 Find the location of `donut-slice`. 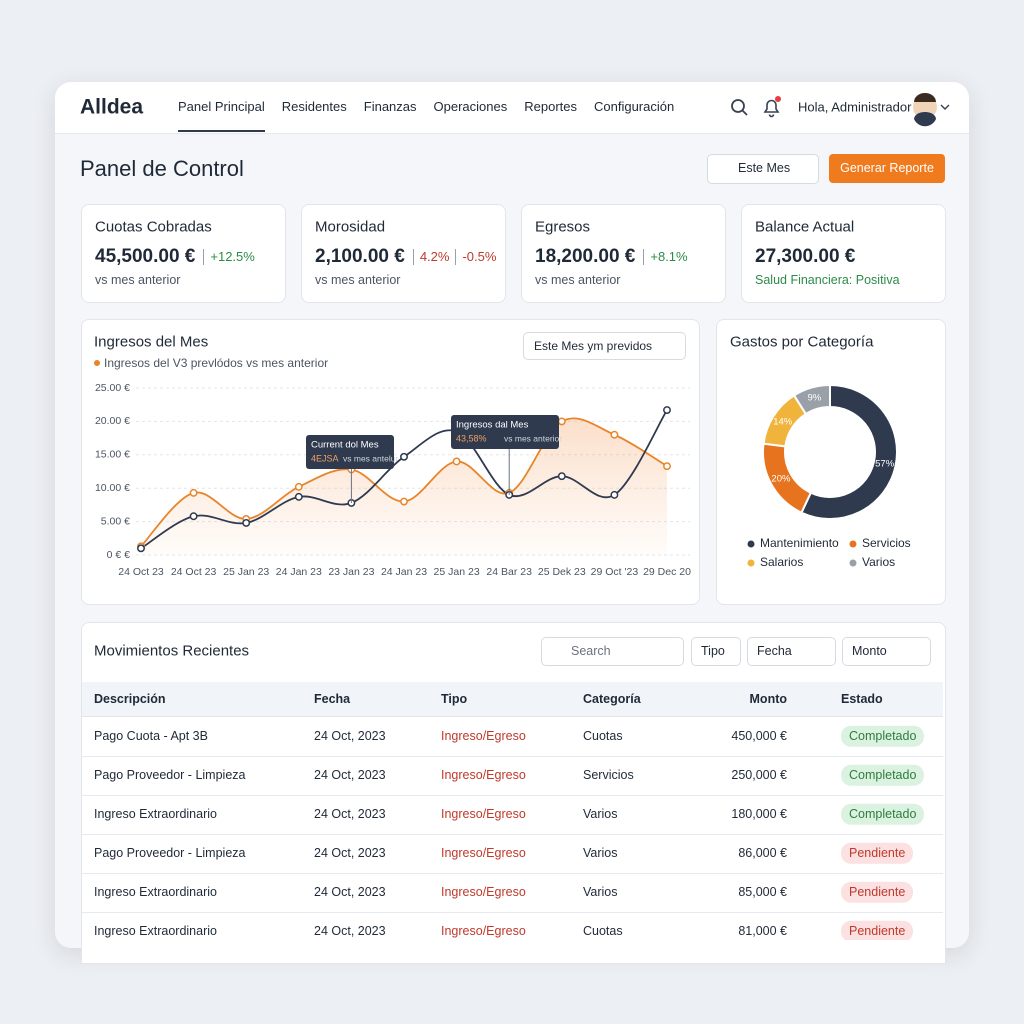

donut-slice is located at coordinates (849, 451).